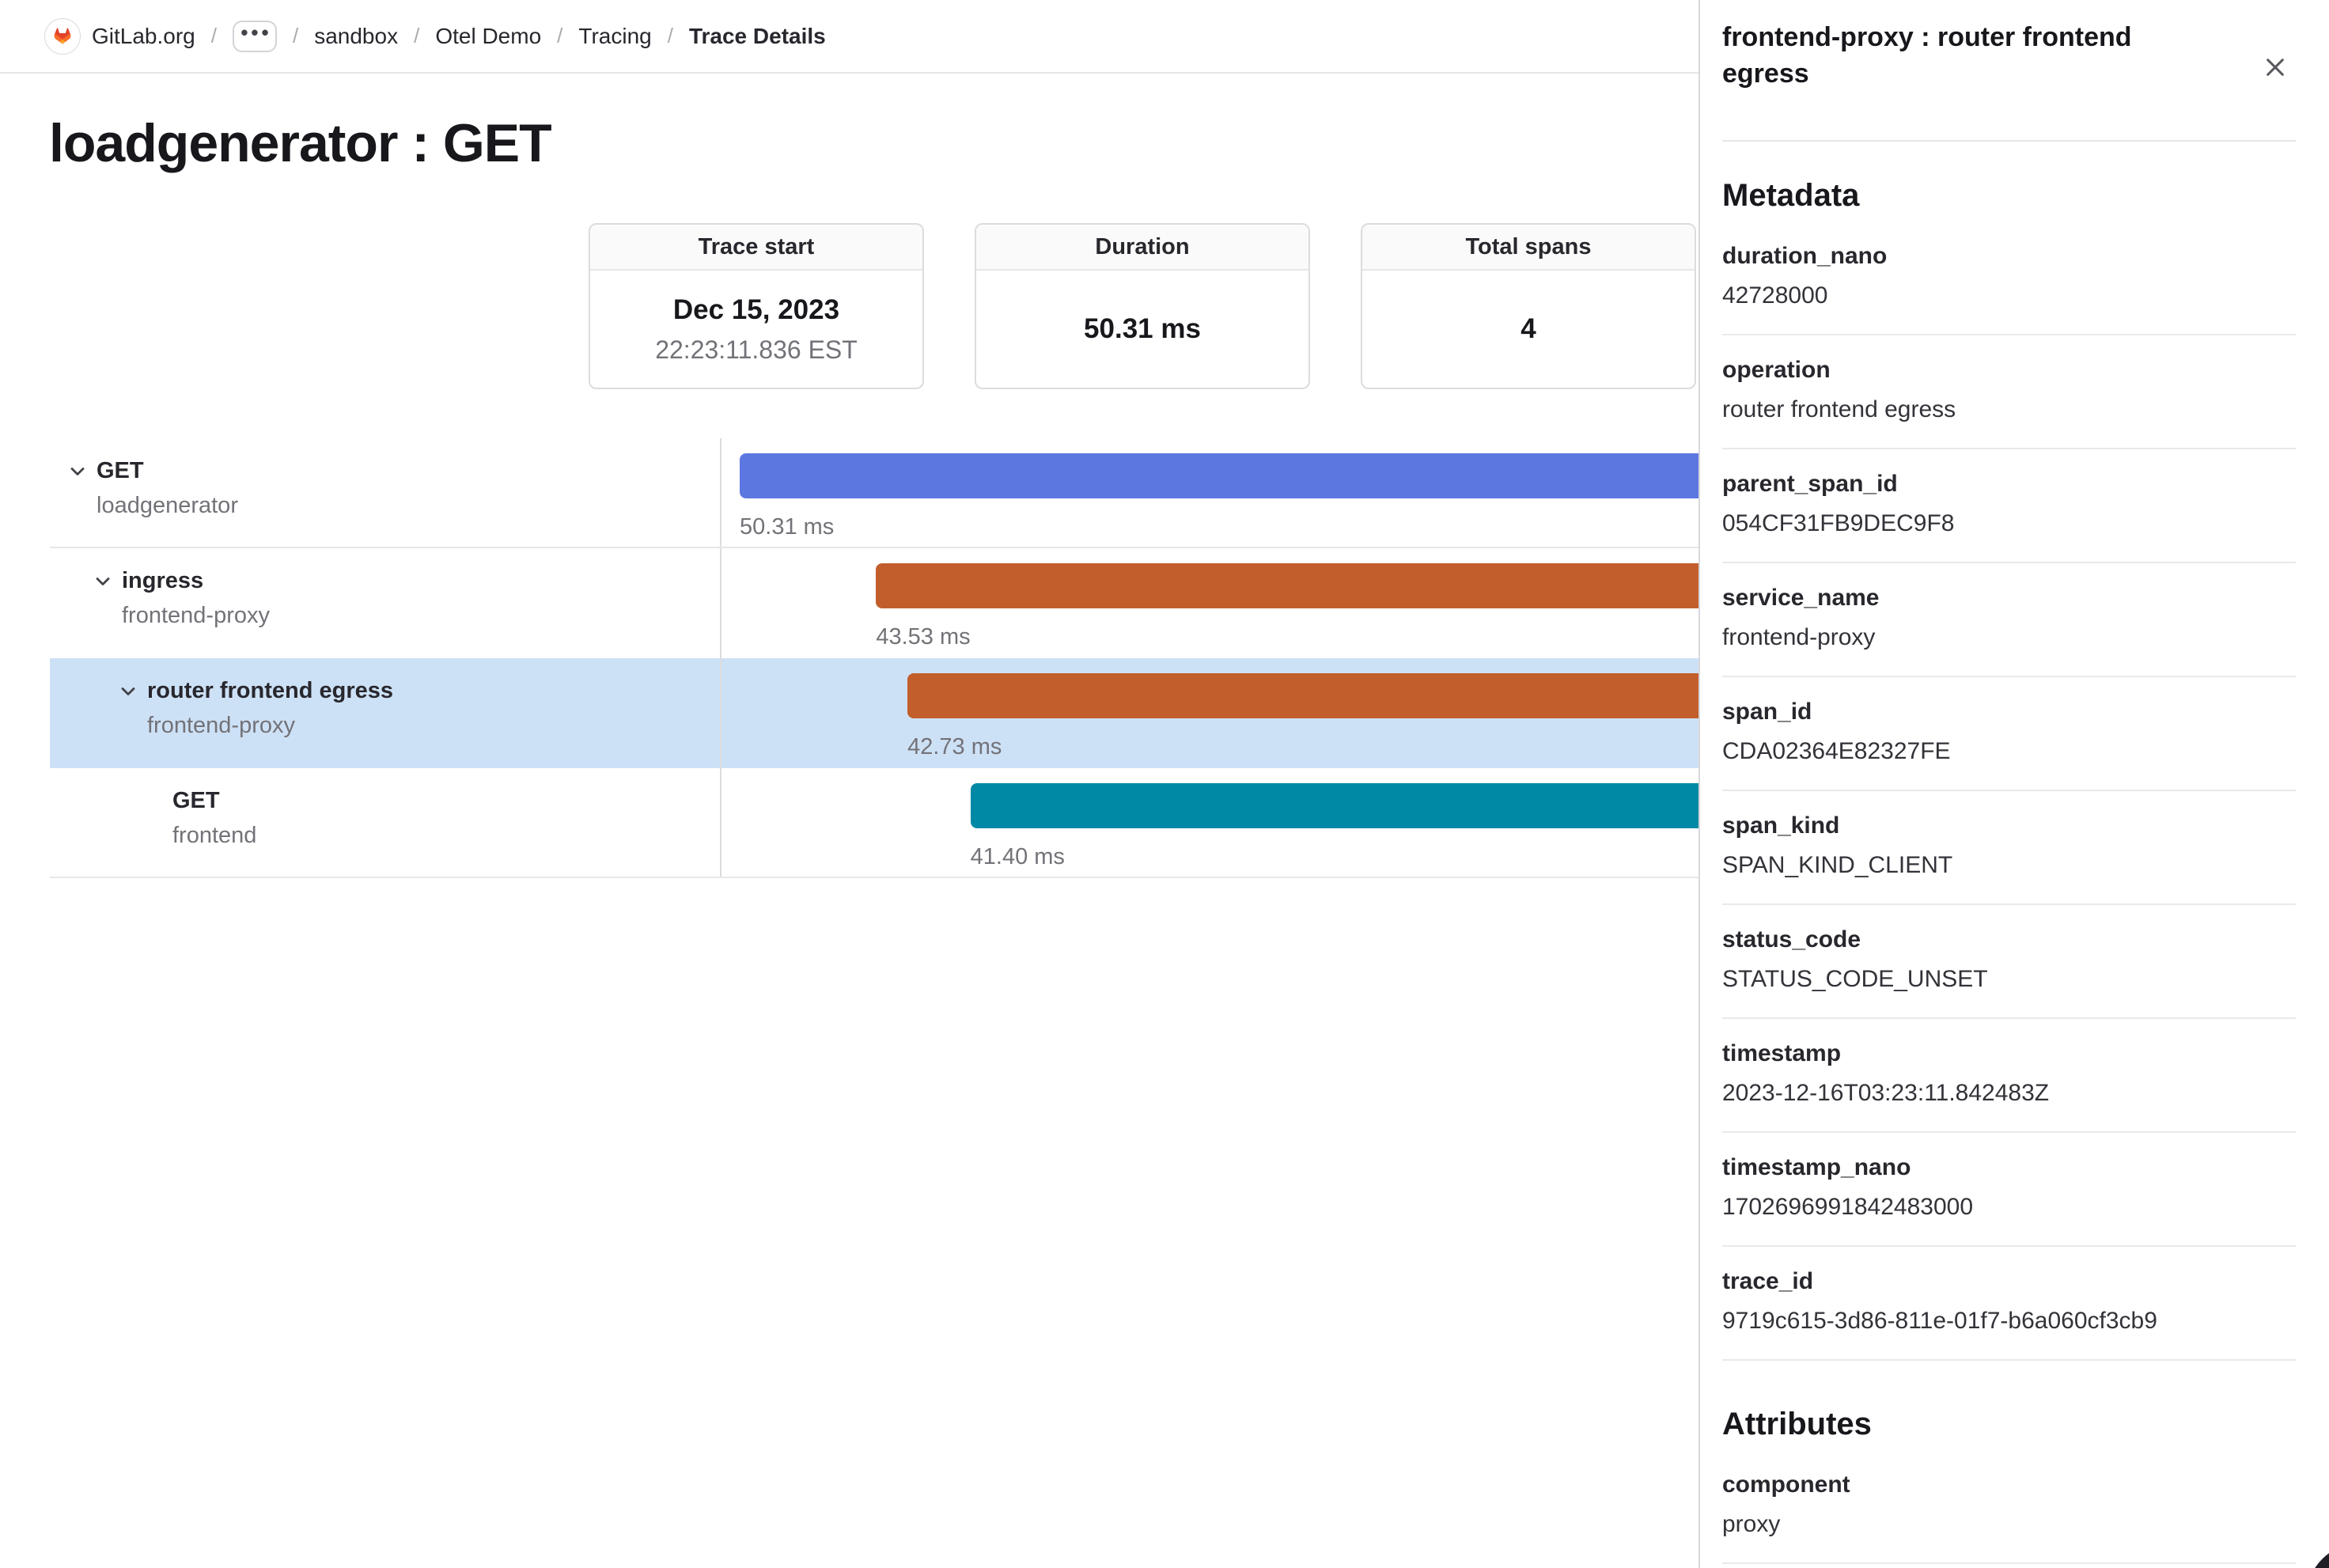 The width and height of the screenshot is (2329, 1568). What do you see at coordinates (923, 637) in the screenshot?
I see `span-duration-label: 43.53 ms` at bounding box center [923, 637].